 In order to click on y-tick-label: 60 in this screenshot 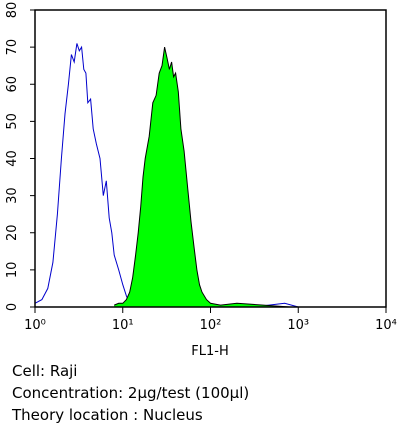, I will do `click(12, 84)`.